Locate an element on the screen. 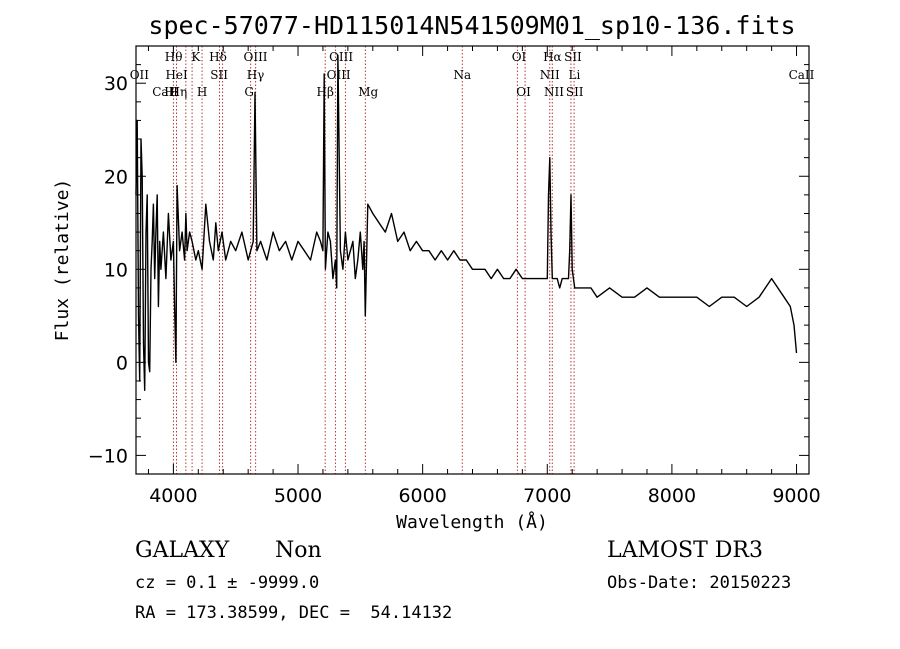 This screenshot has height=649, width=900. redshift-line: cz = 0.1 ± -9999.0 is located at coordinates (227, 583).